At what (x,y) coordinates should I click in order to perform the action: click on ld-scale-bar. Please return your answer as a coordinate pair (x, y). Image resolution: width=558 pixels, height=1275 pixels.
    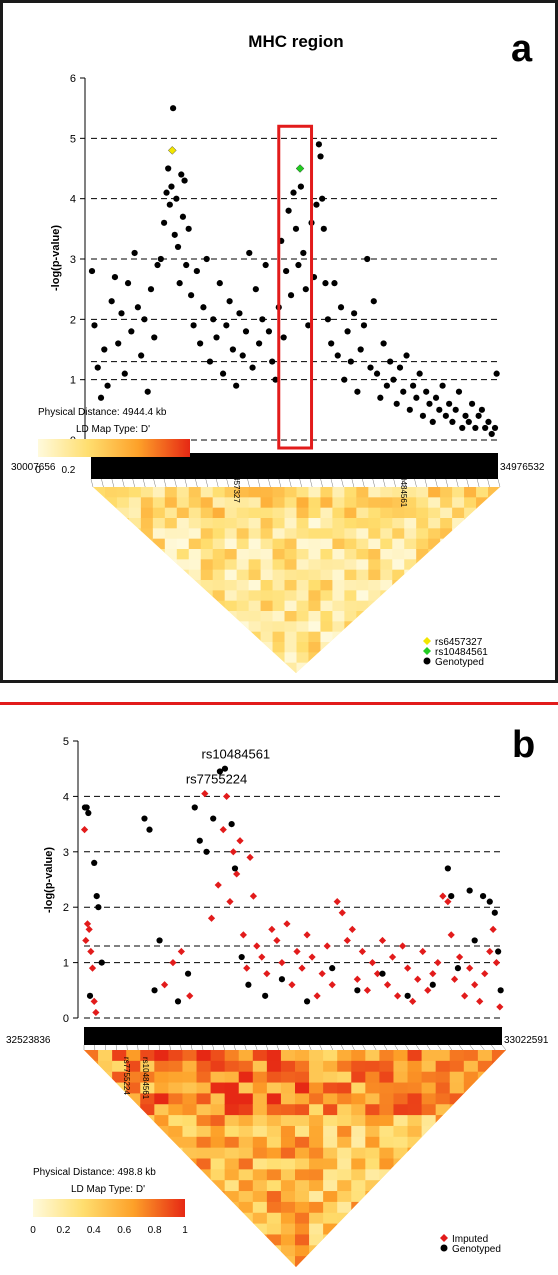
    Looking at the image, I should click on (114, 448).